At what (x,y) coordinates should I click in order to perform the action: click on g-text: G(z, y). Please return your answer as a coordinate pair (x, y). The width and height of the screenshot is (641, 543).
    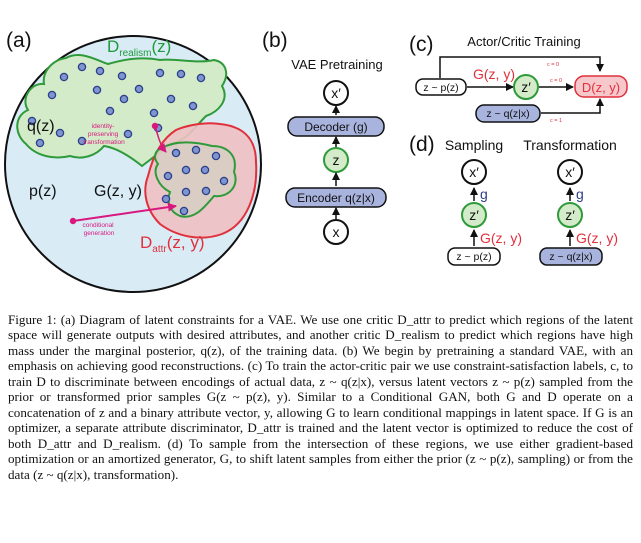
    Looking at the image, I should click on (494, 74).